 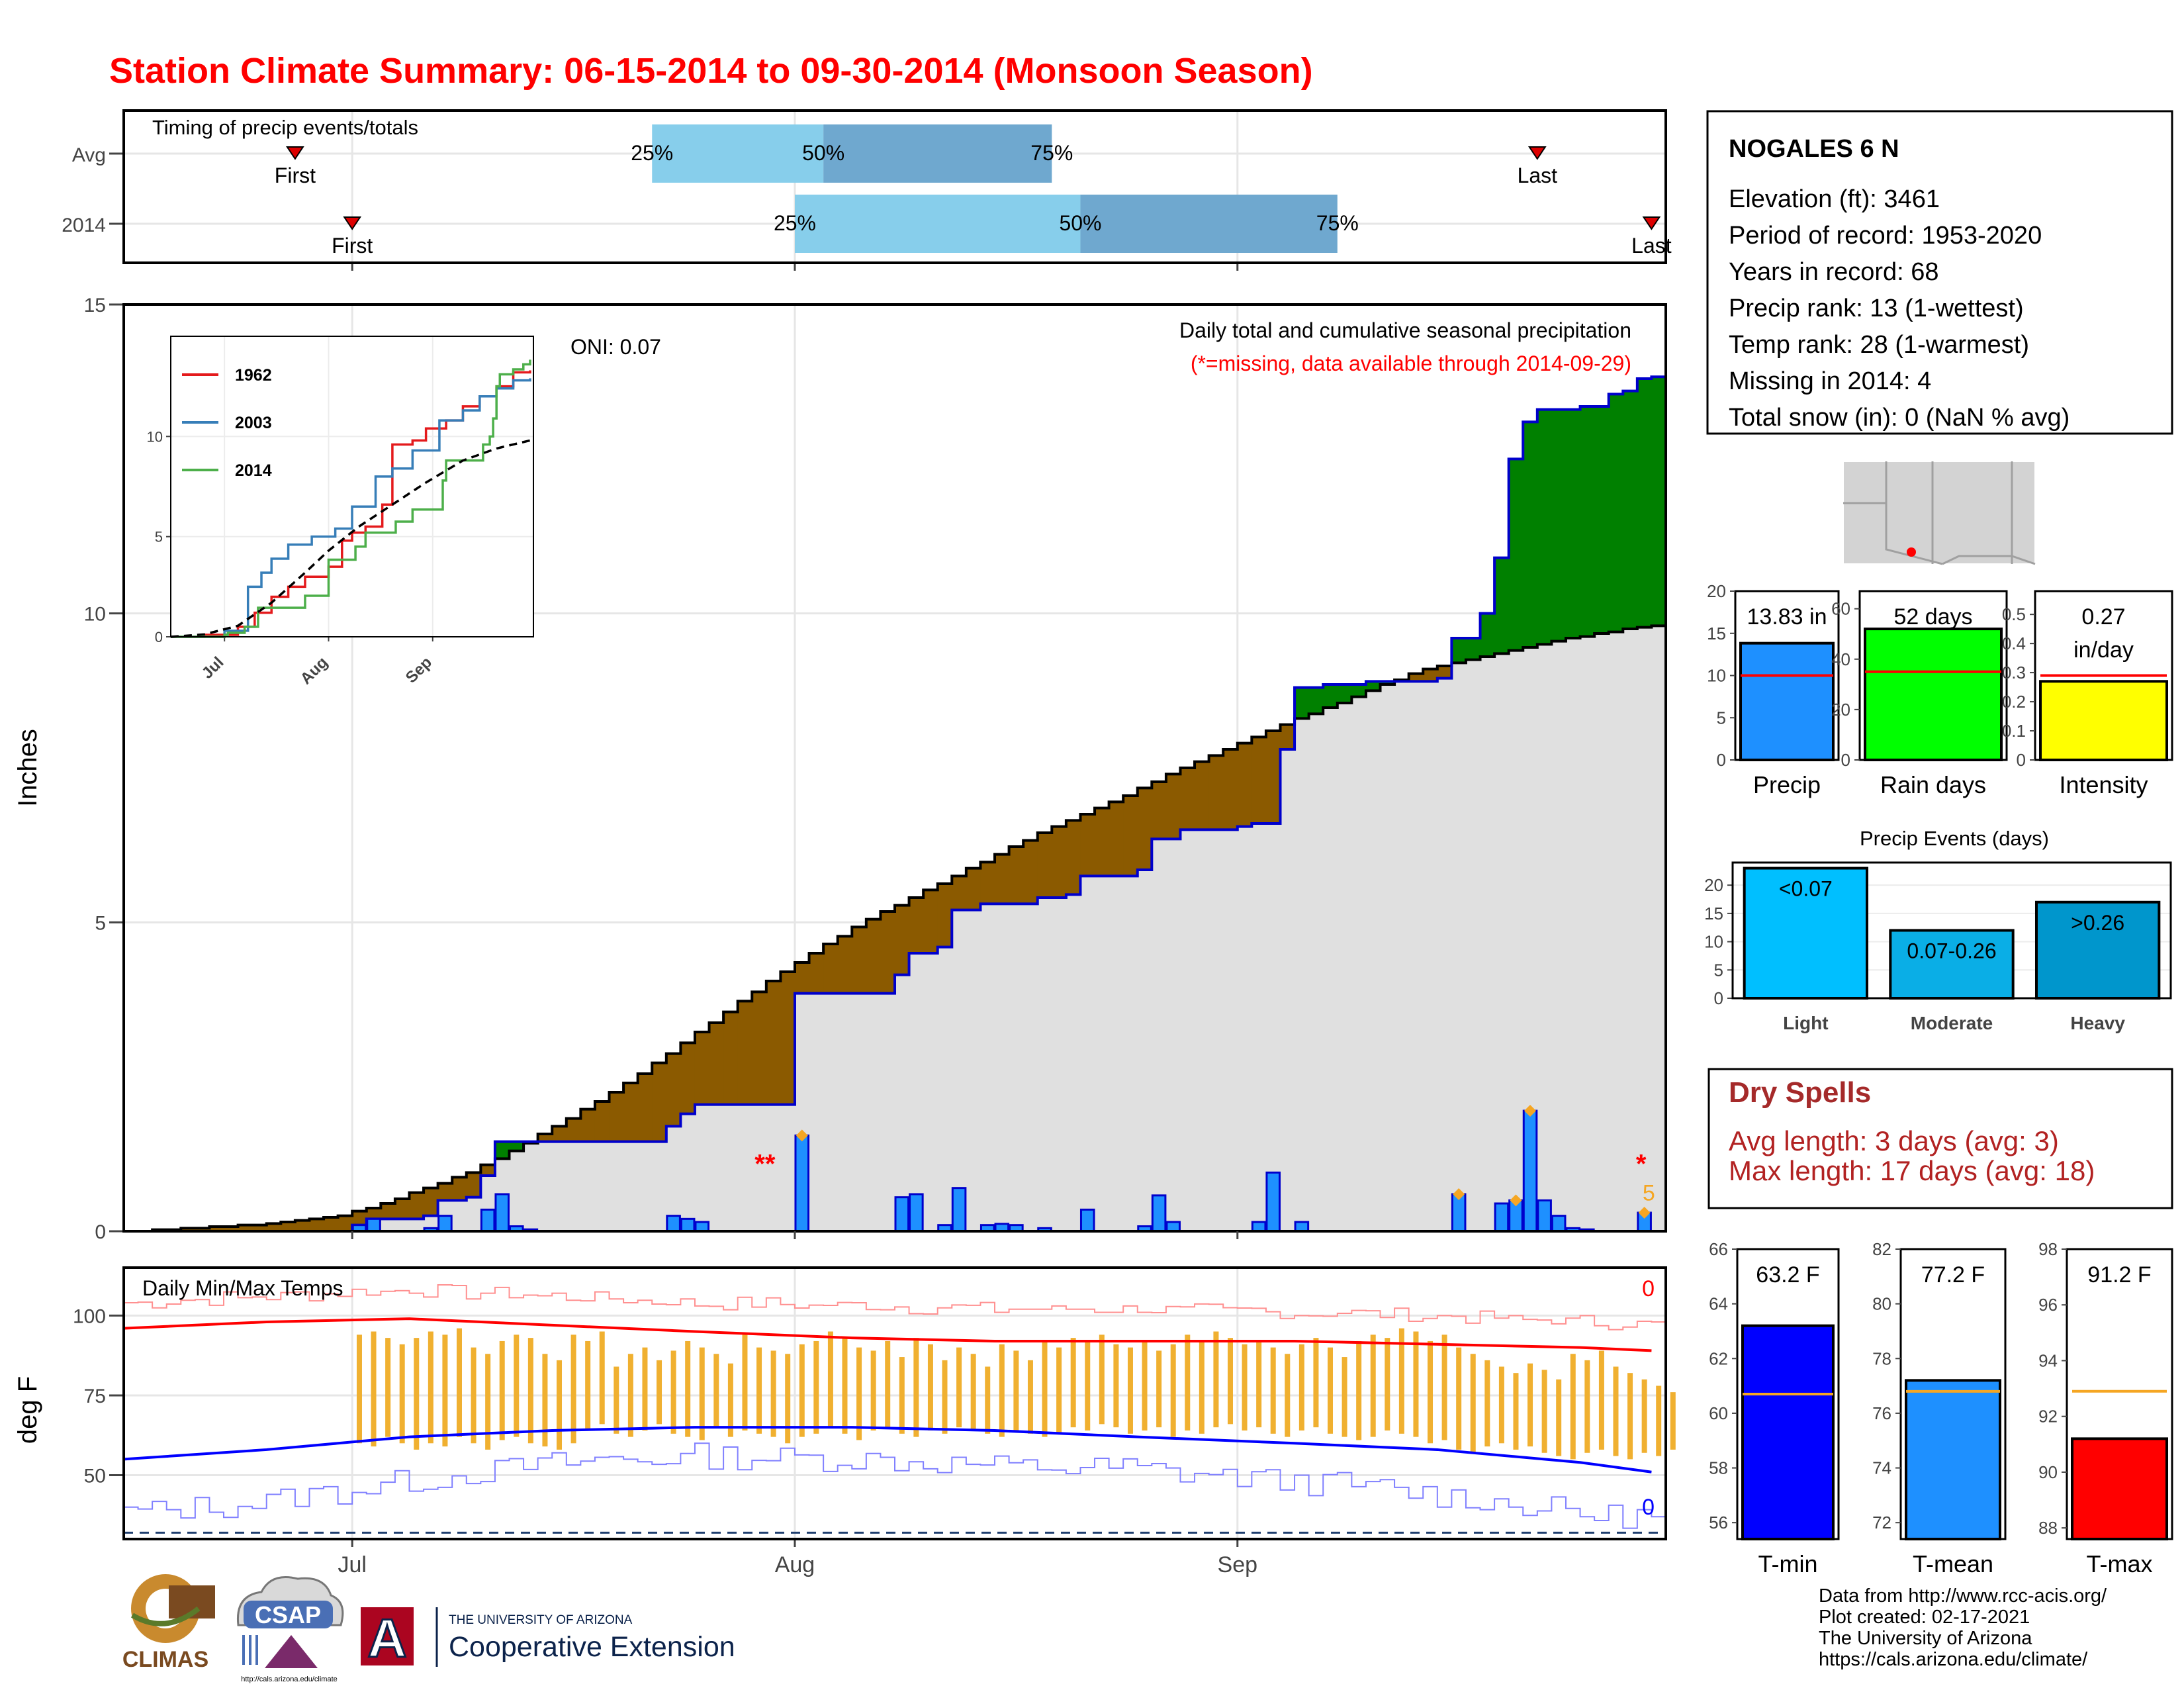 What do you see at coordinates (1954, 1659) in the screenshot?
I see `credit-line-website: https://cals.arizona.edu/climate/` at bounding box center [1954, 1659].